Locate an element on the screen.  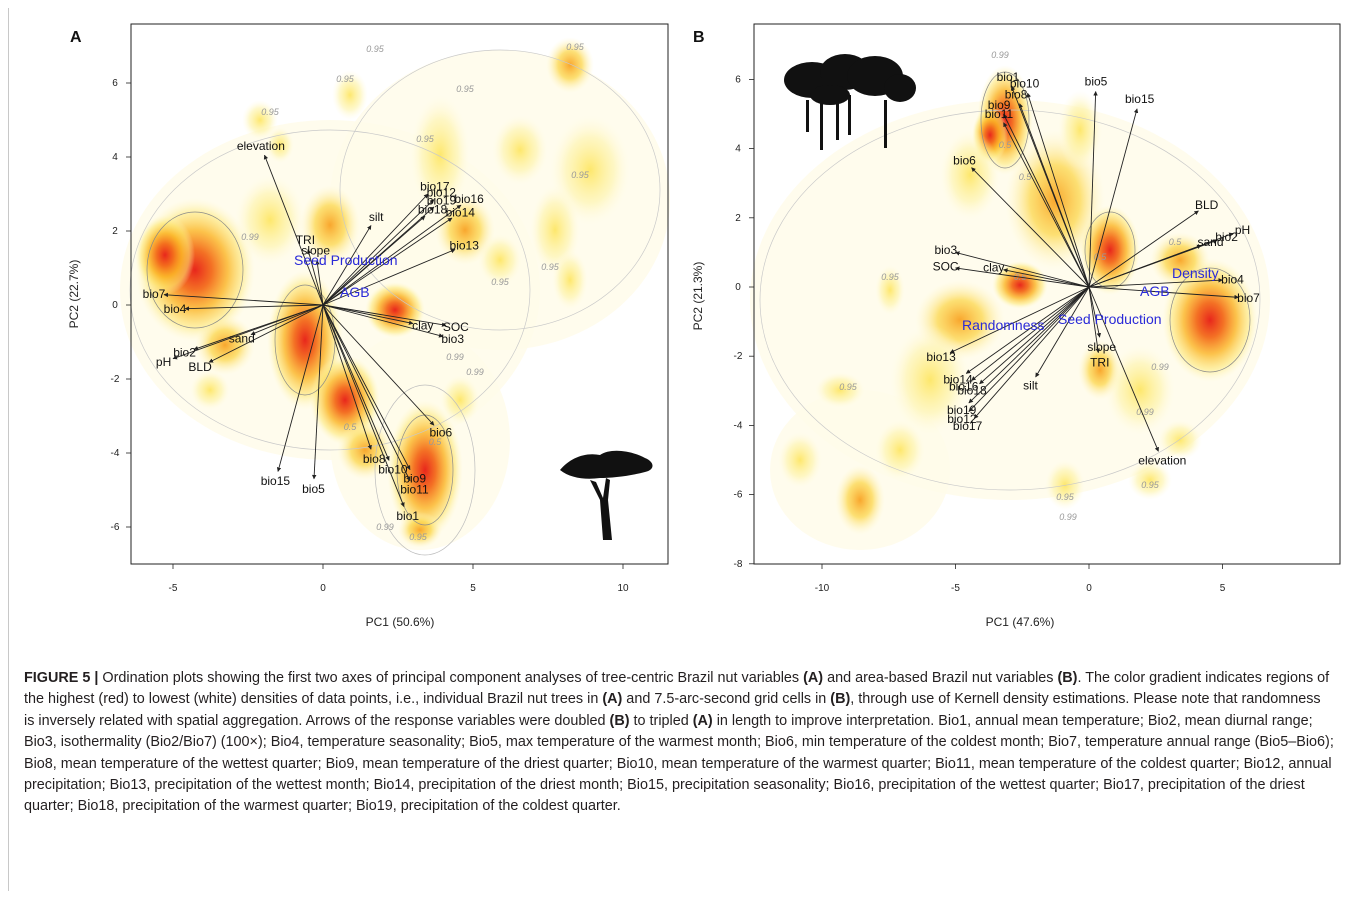
panel-a-ytick-label: -4 is located at coordinates (115, 453).